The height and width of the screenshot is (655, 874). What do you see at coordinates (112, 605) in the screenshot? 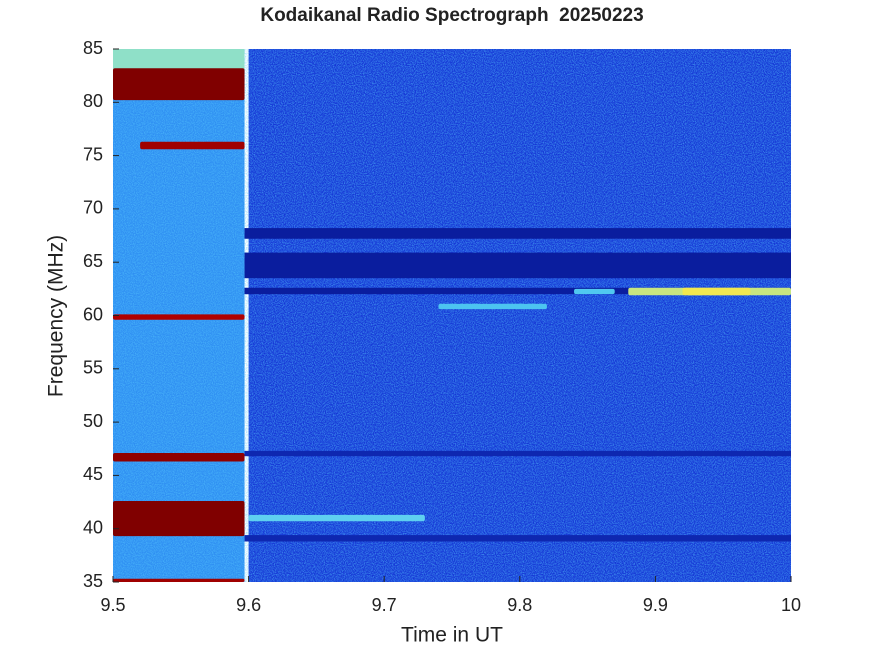
I see `x-tick-label: 9.5` at bounding box center [112, 605].